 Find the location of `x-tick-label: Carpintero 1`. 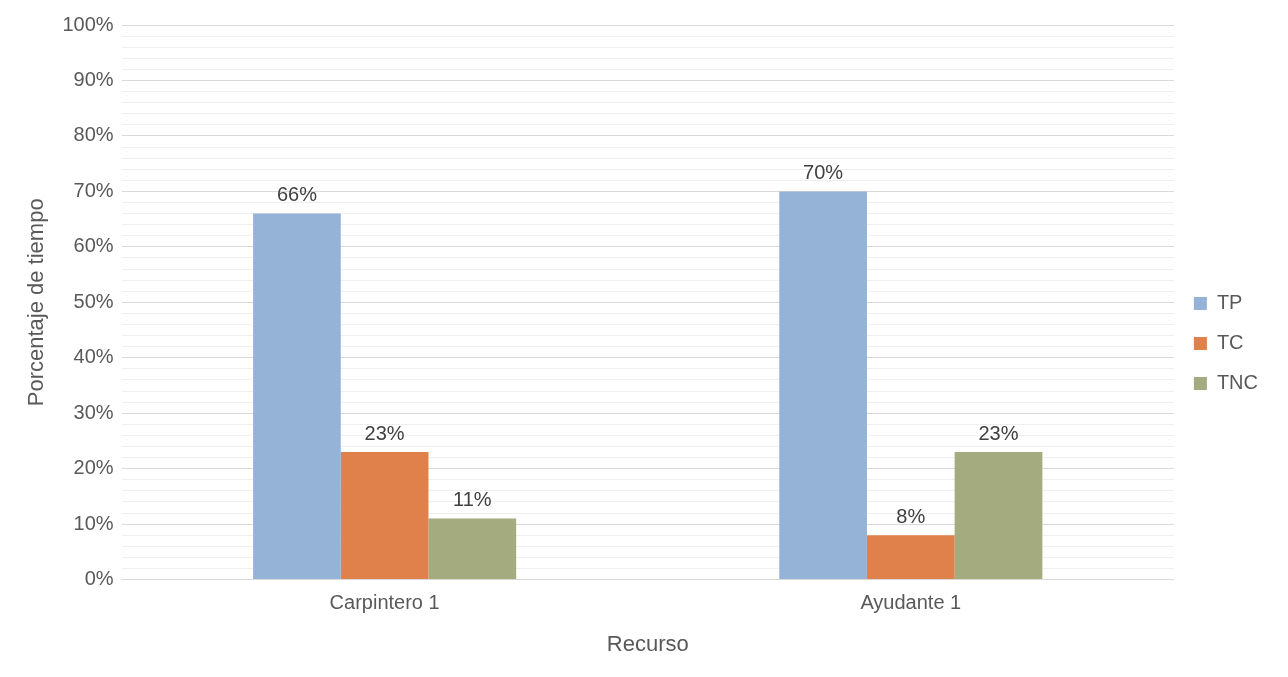

x-tick-label: Carpintero 1 is located at coordinates (384, 602).